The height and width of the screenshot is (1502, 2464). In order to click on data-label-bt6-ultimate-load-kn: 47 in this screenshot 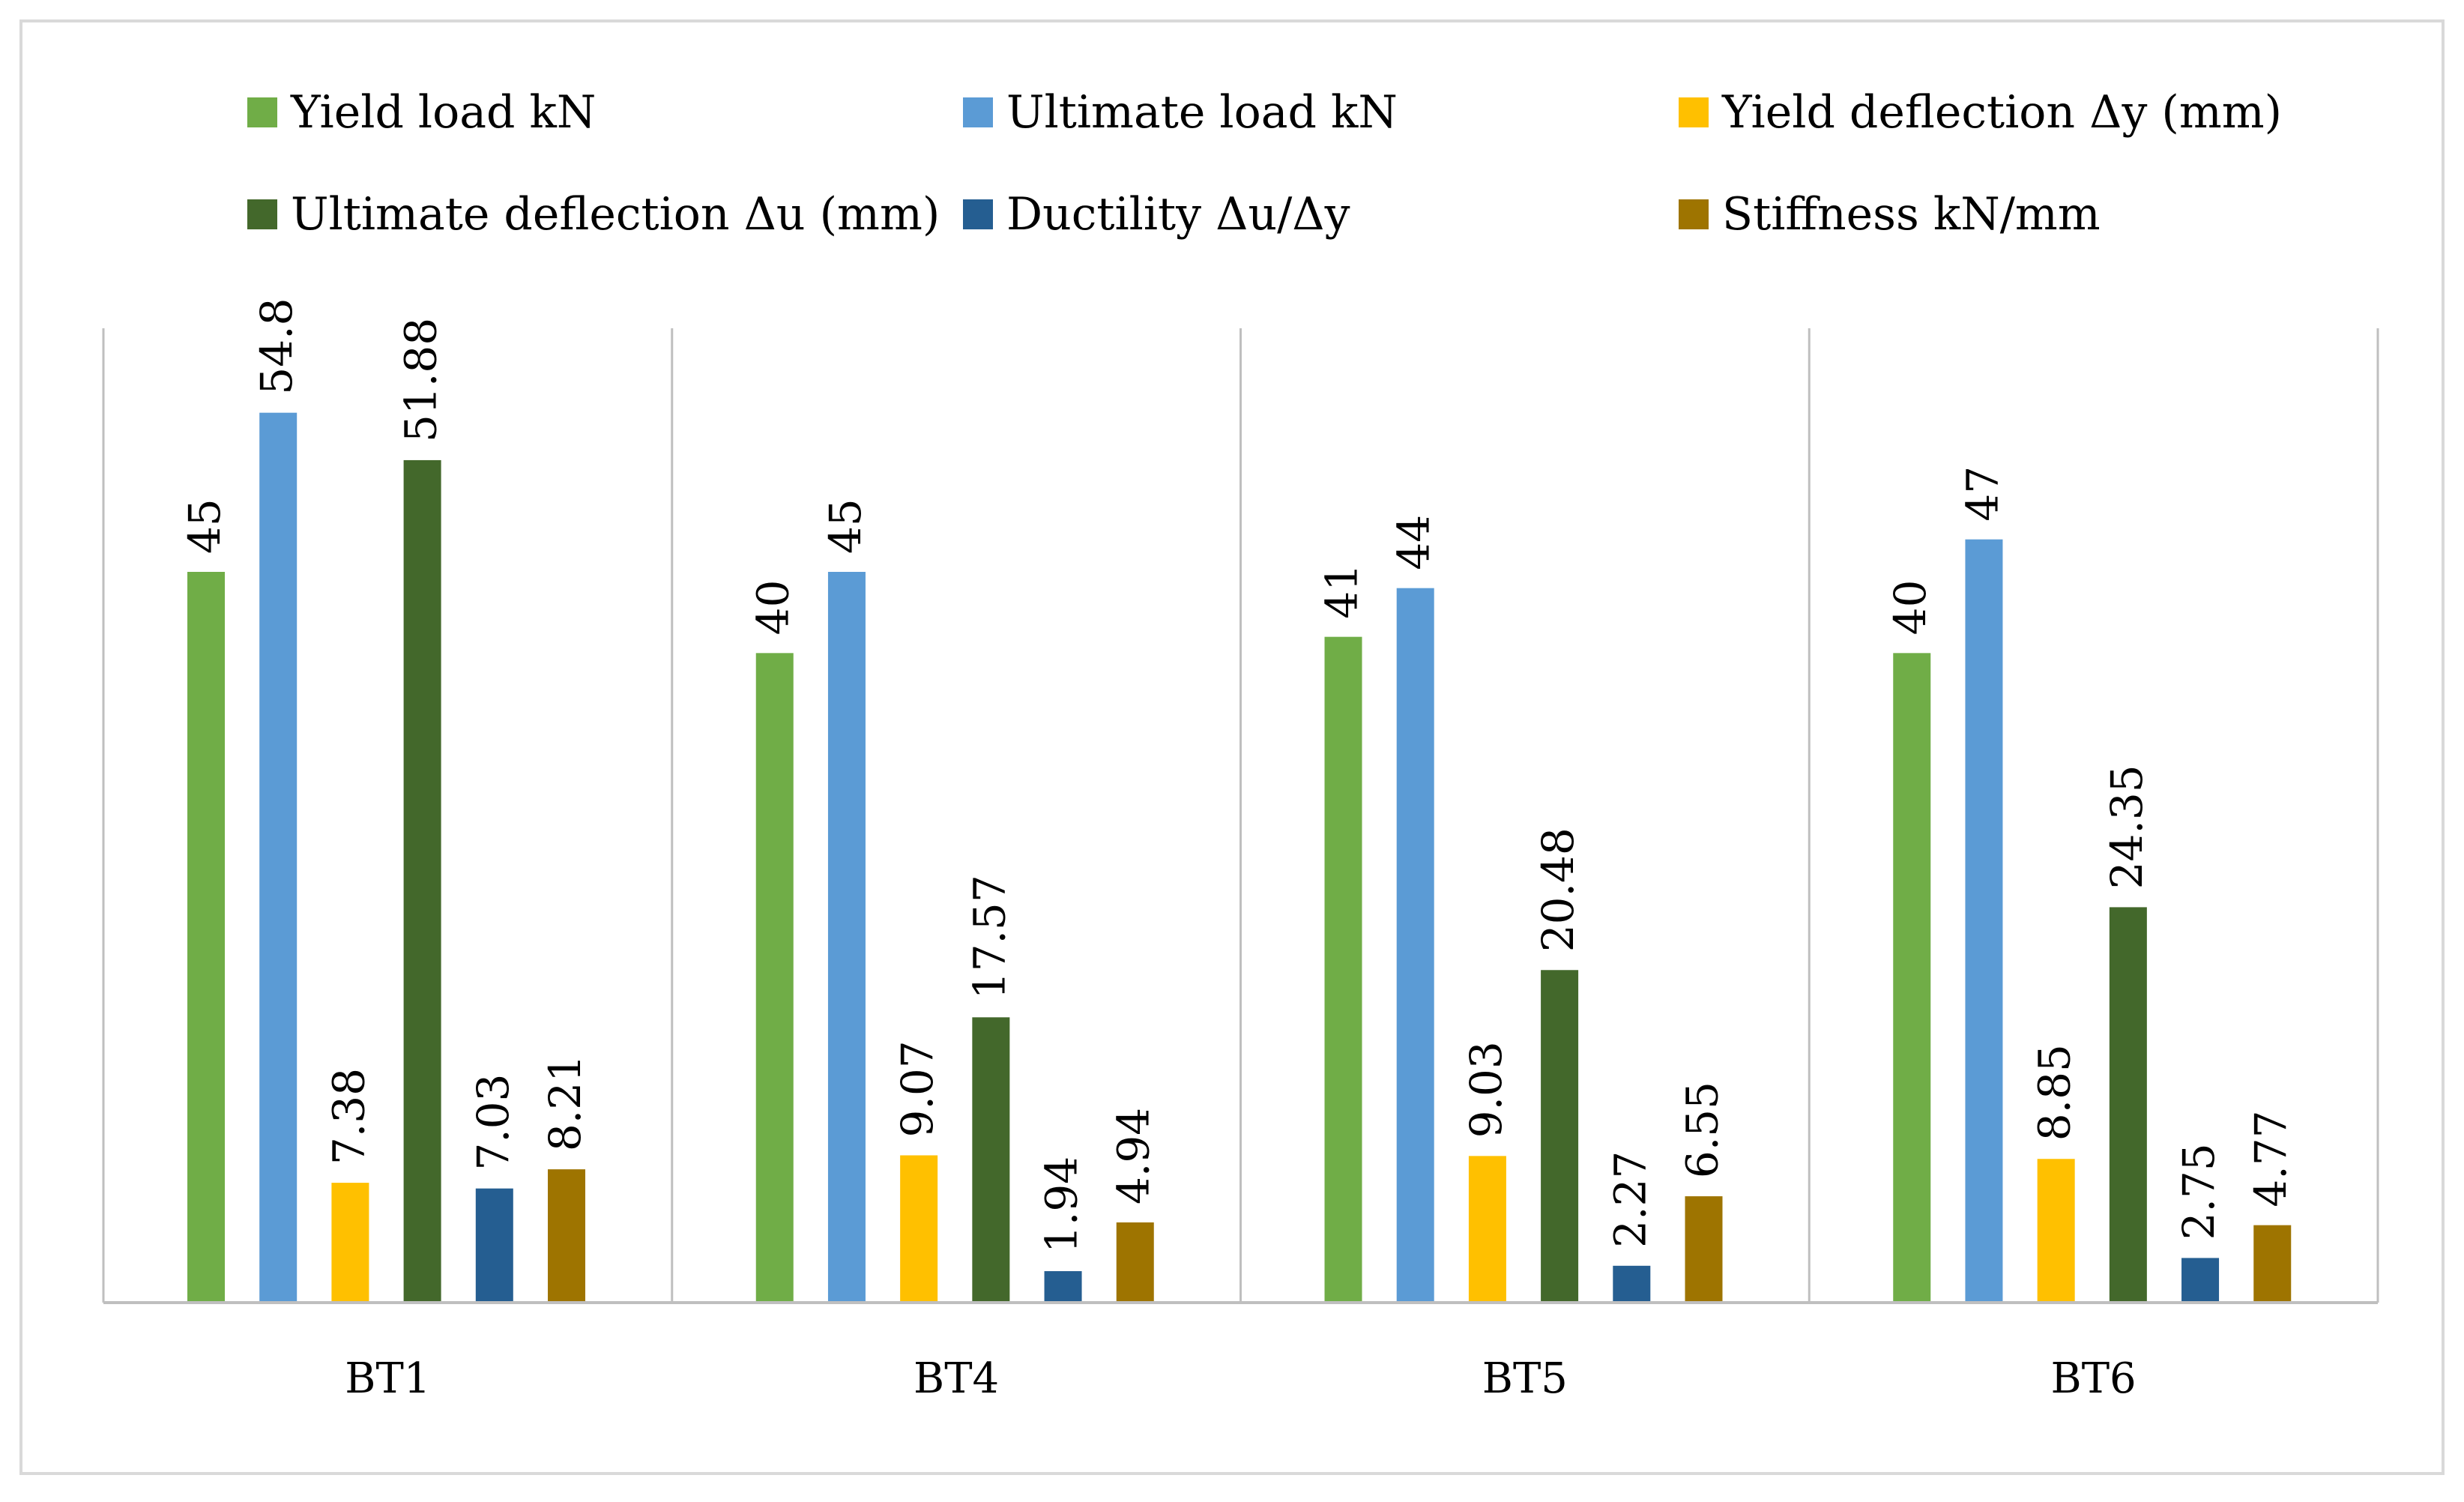, I will do `click(1982, 494)`.